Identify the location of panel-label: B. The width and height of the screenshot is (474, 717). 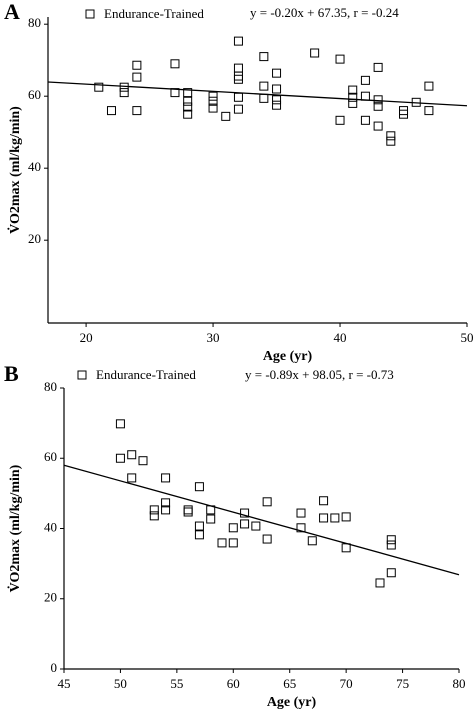
(11, 373).